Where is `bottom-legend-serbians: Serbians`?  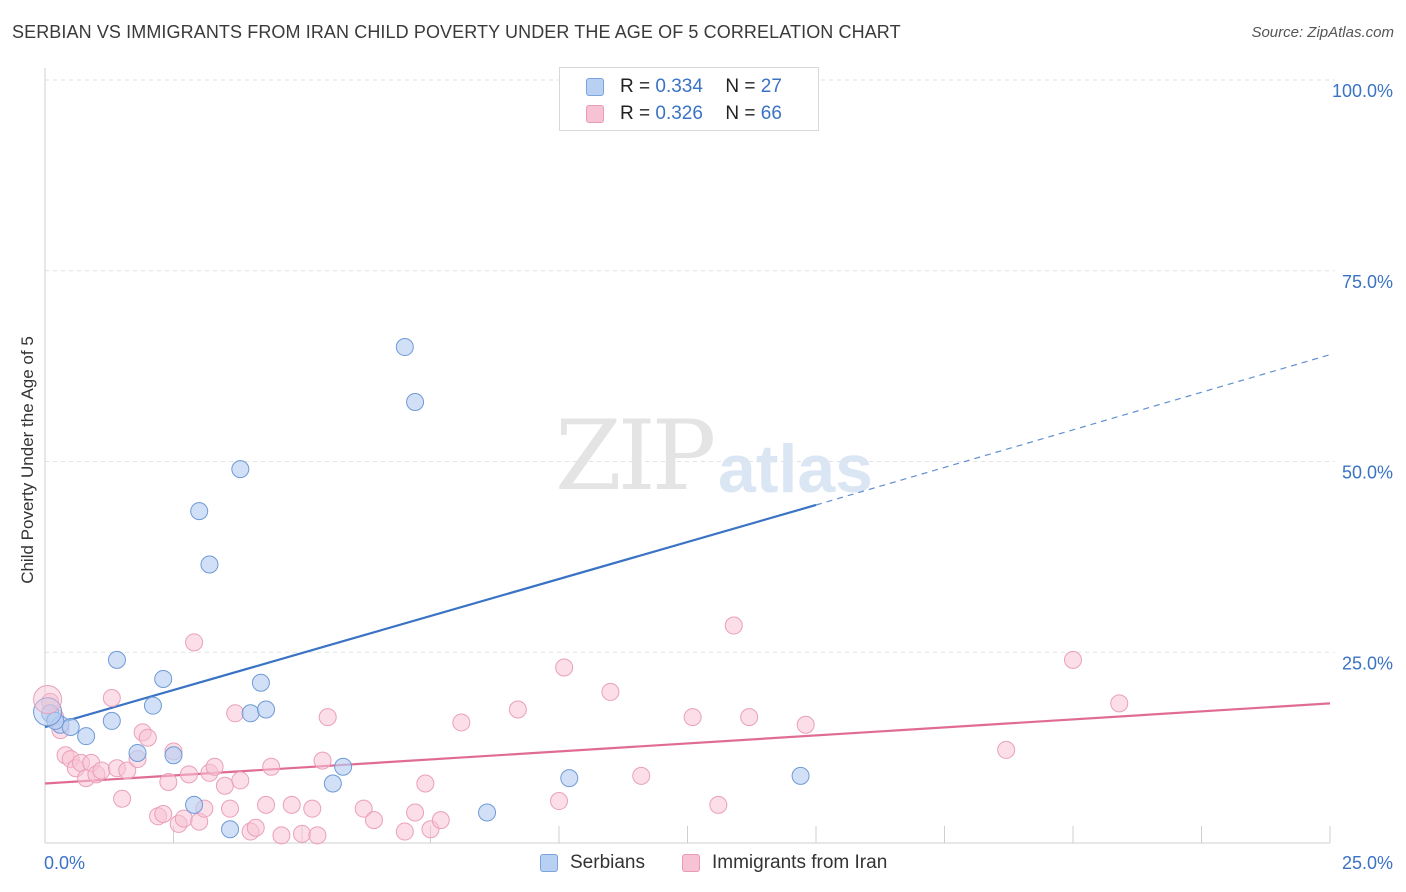
bottom-legend-serbians: Serbians is located at coordinates (592, 863).